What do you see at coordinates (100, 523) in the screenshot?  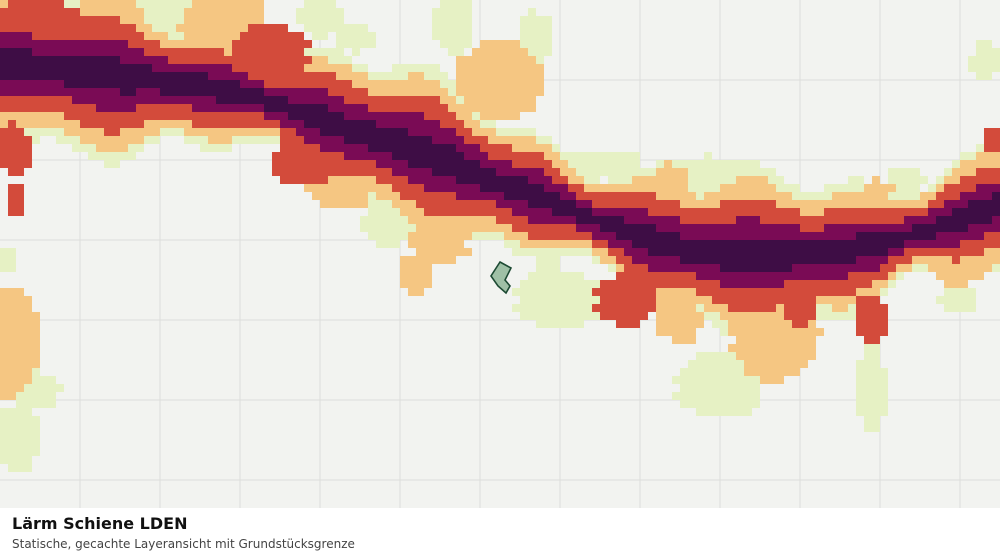 I see `layer-title: Lärm Schiene LDEN` at bounding box center [100, 523].